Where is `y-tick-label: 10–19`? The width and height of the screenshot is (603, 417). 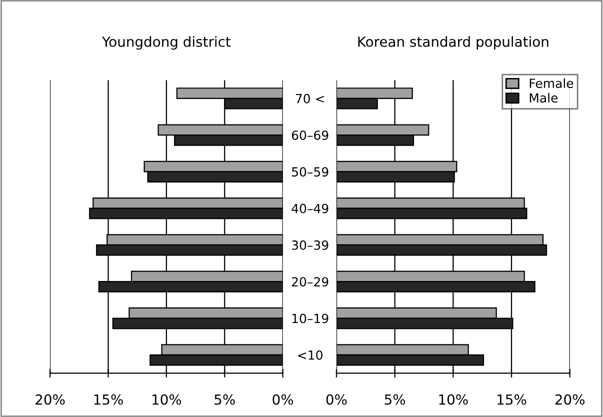
y-tick-label: 10–19 is located at coordinates (310, 319).